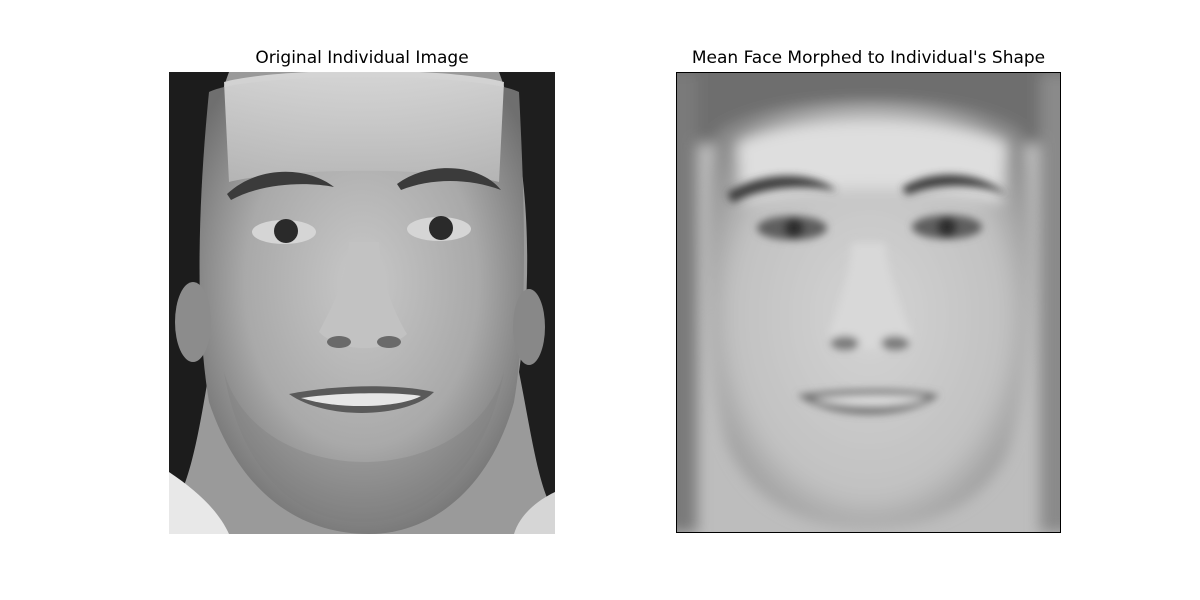  I want to click on panel-title-morphed: Mean Face Morphed to Individual's Shape, so click(868, 58).